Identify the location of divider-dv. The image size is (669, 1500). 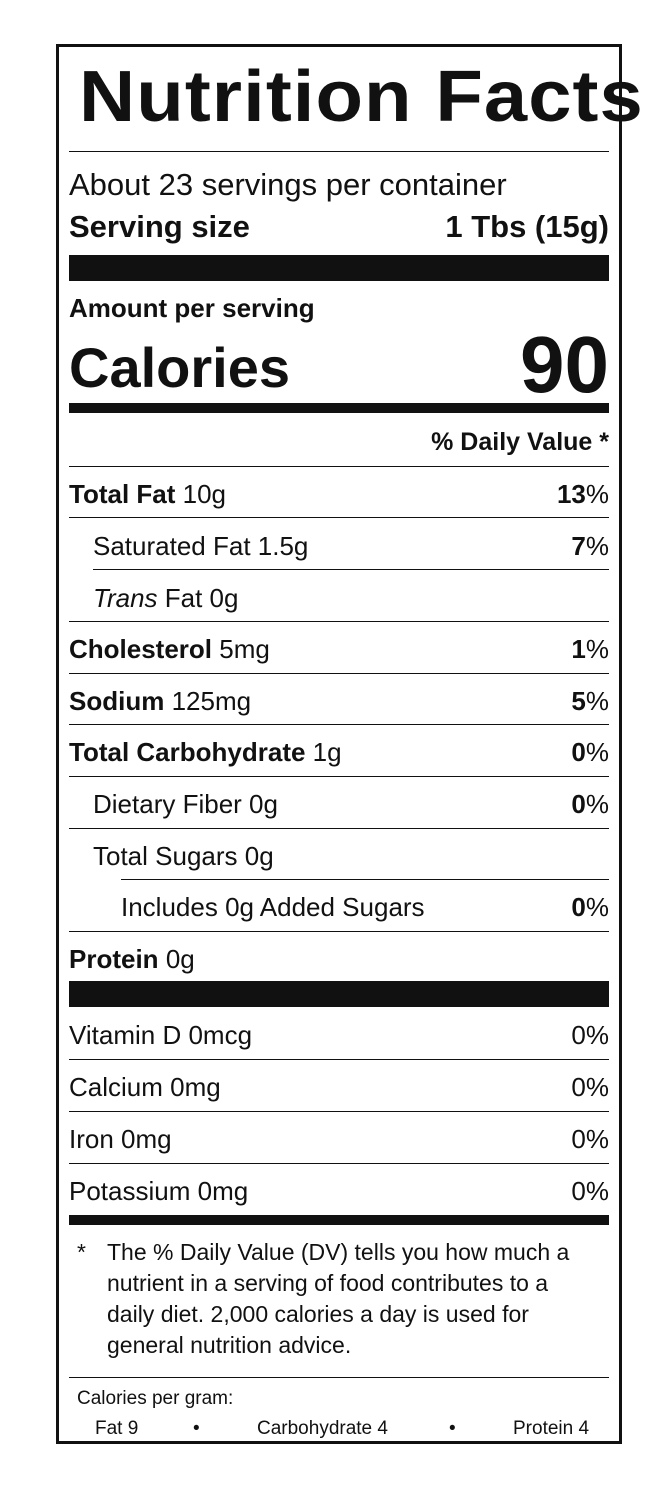
(339, 466).